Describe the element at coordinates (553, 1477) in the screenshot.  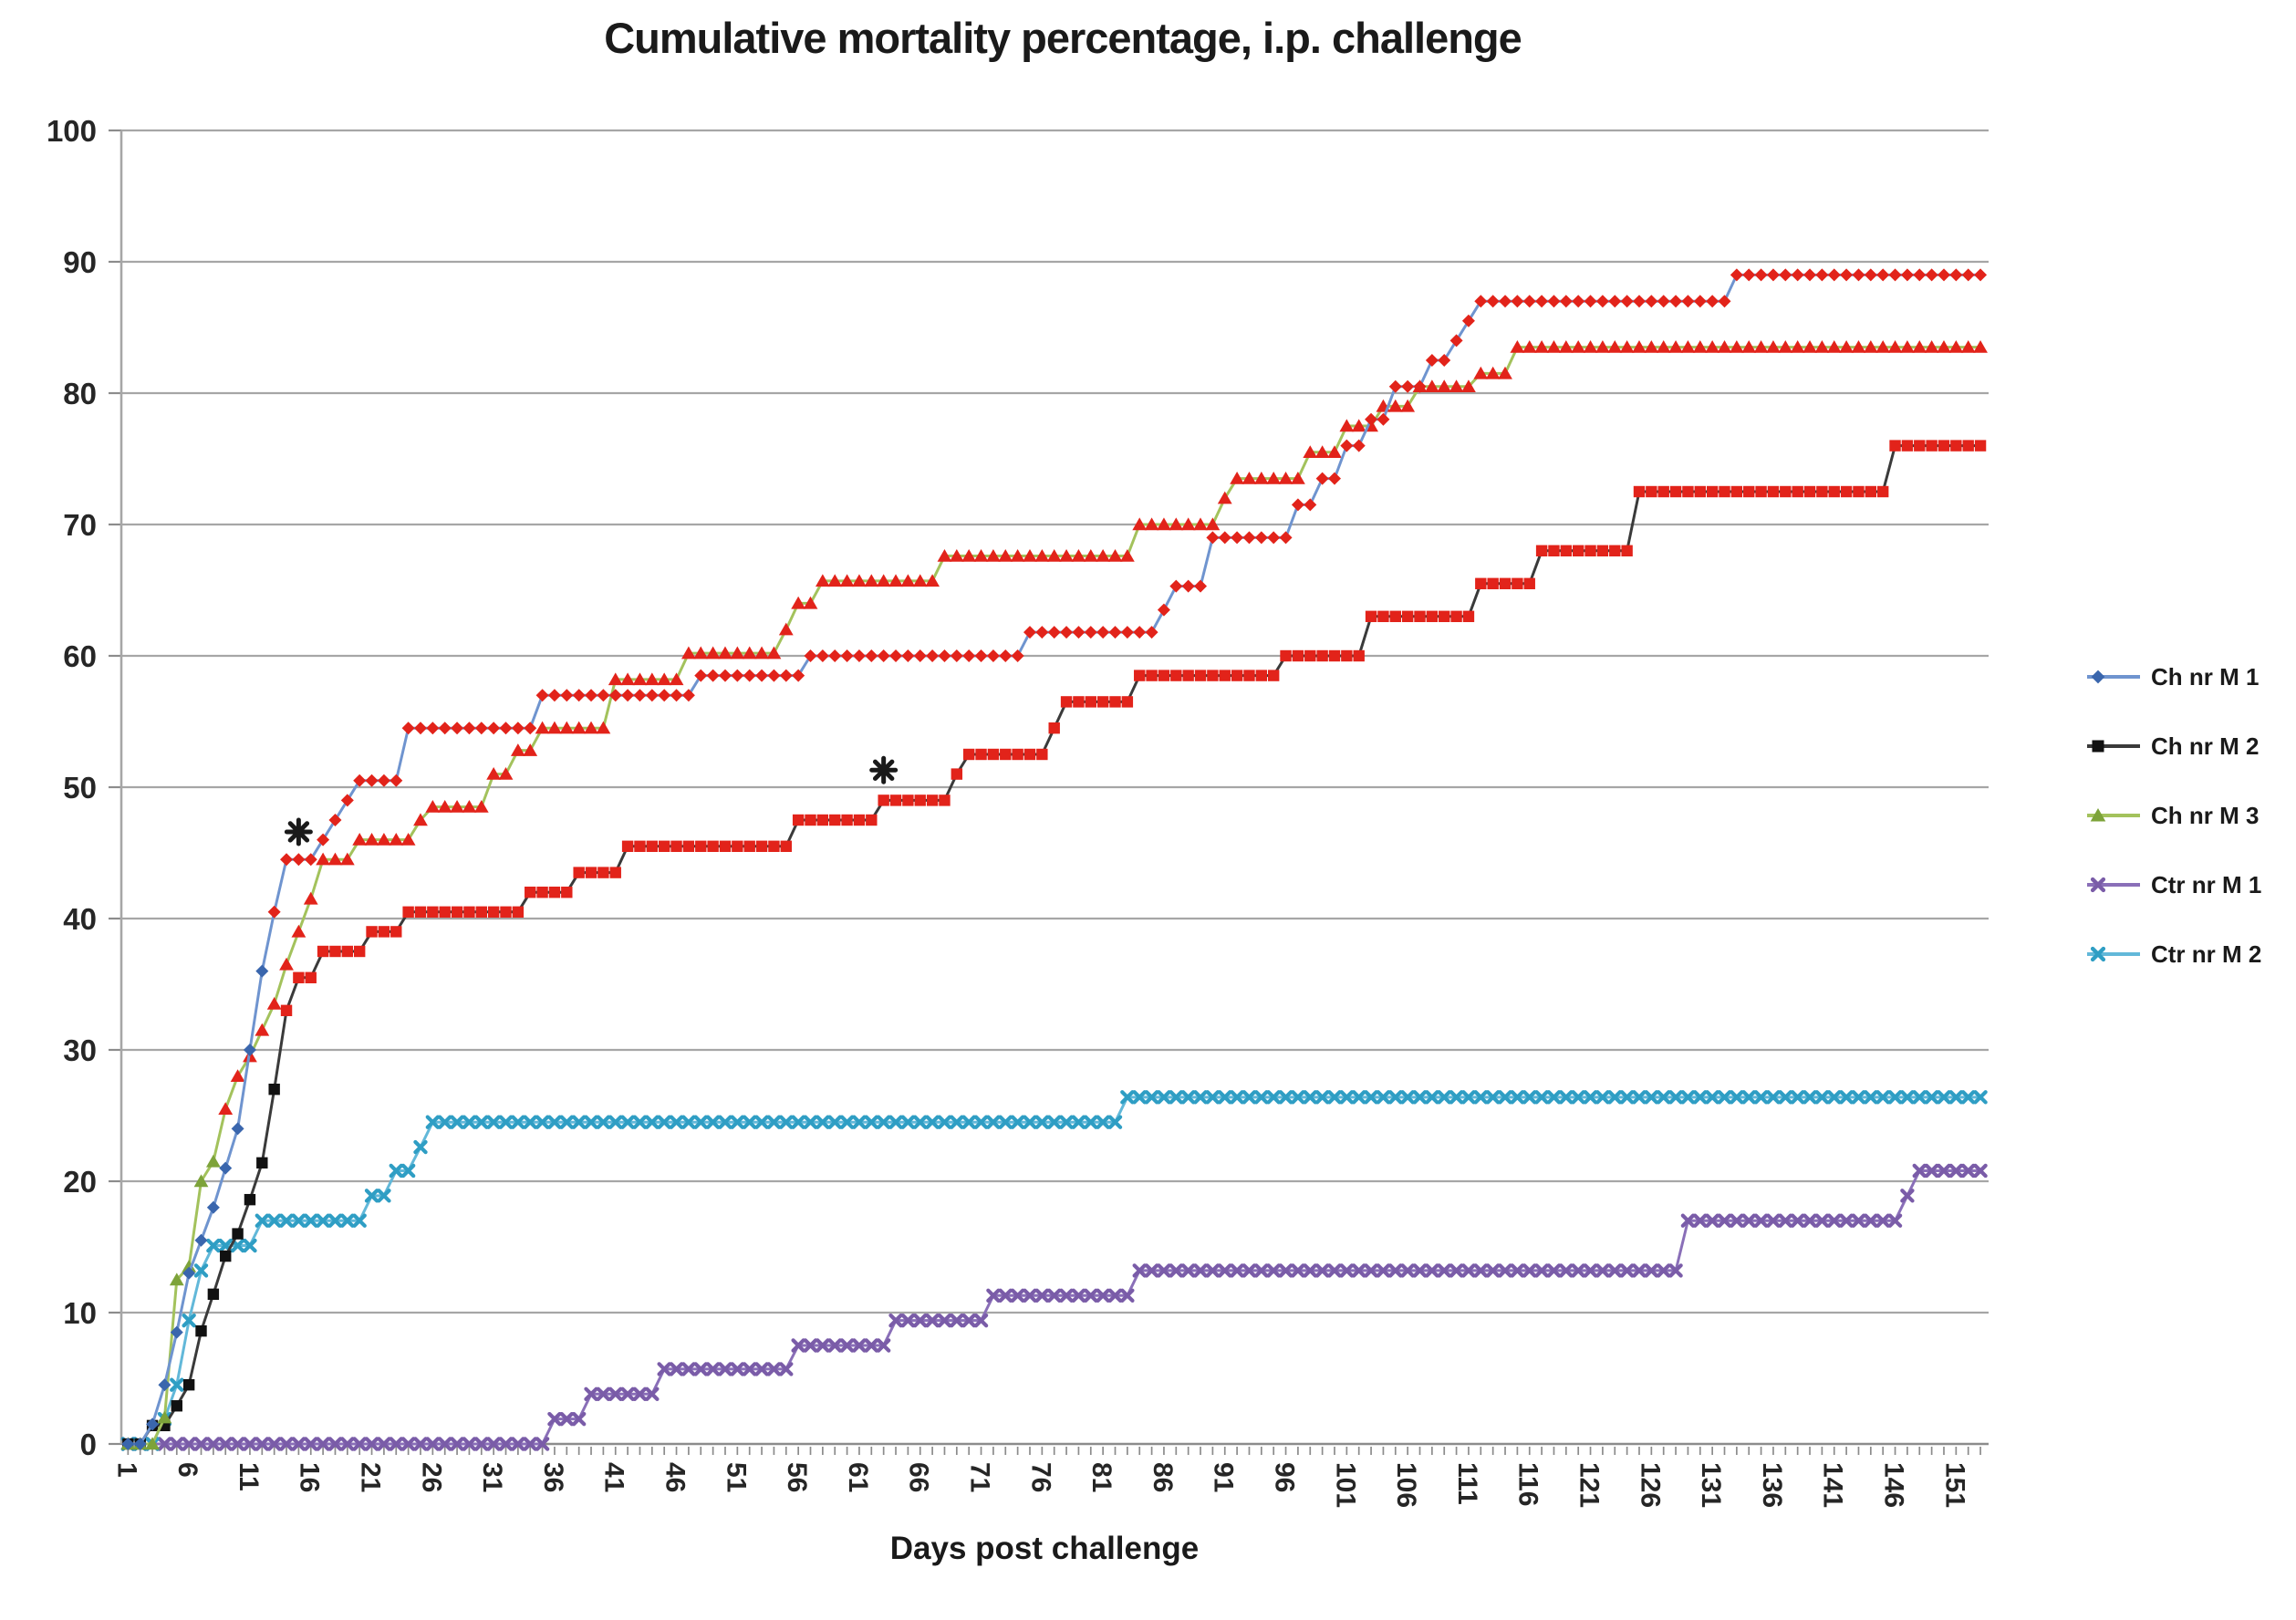
I see `x-tick-label-36: 36` at that location.